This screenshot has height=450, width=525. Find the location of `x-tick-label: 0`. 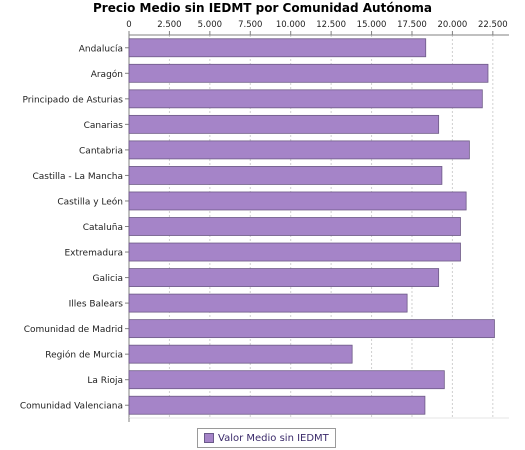

x-tick-label: 0 is located at coordinates (128, 25).